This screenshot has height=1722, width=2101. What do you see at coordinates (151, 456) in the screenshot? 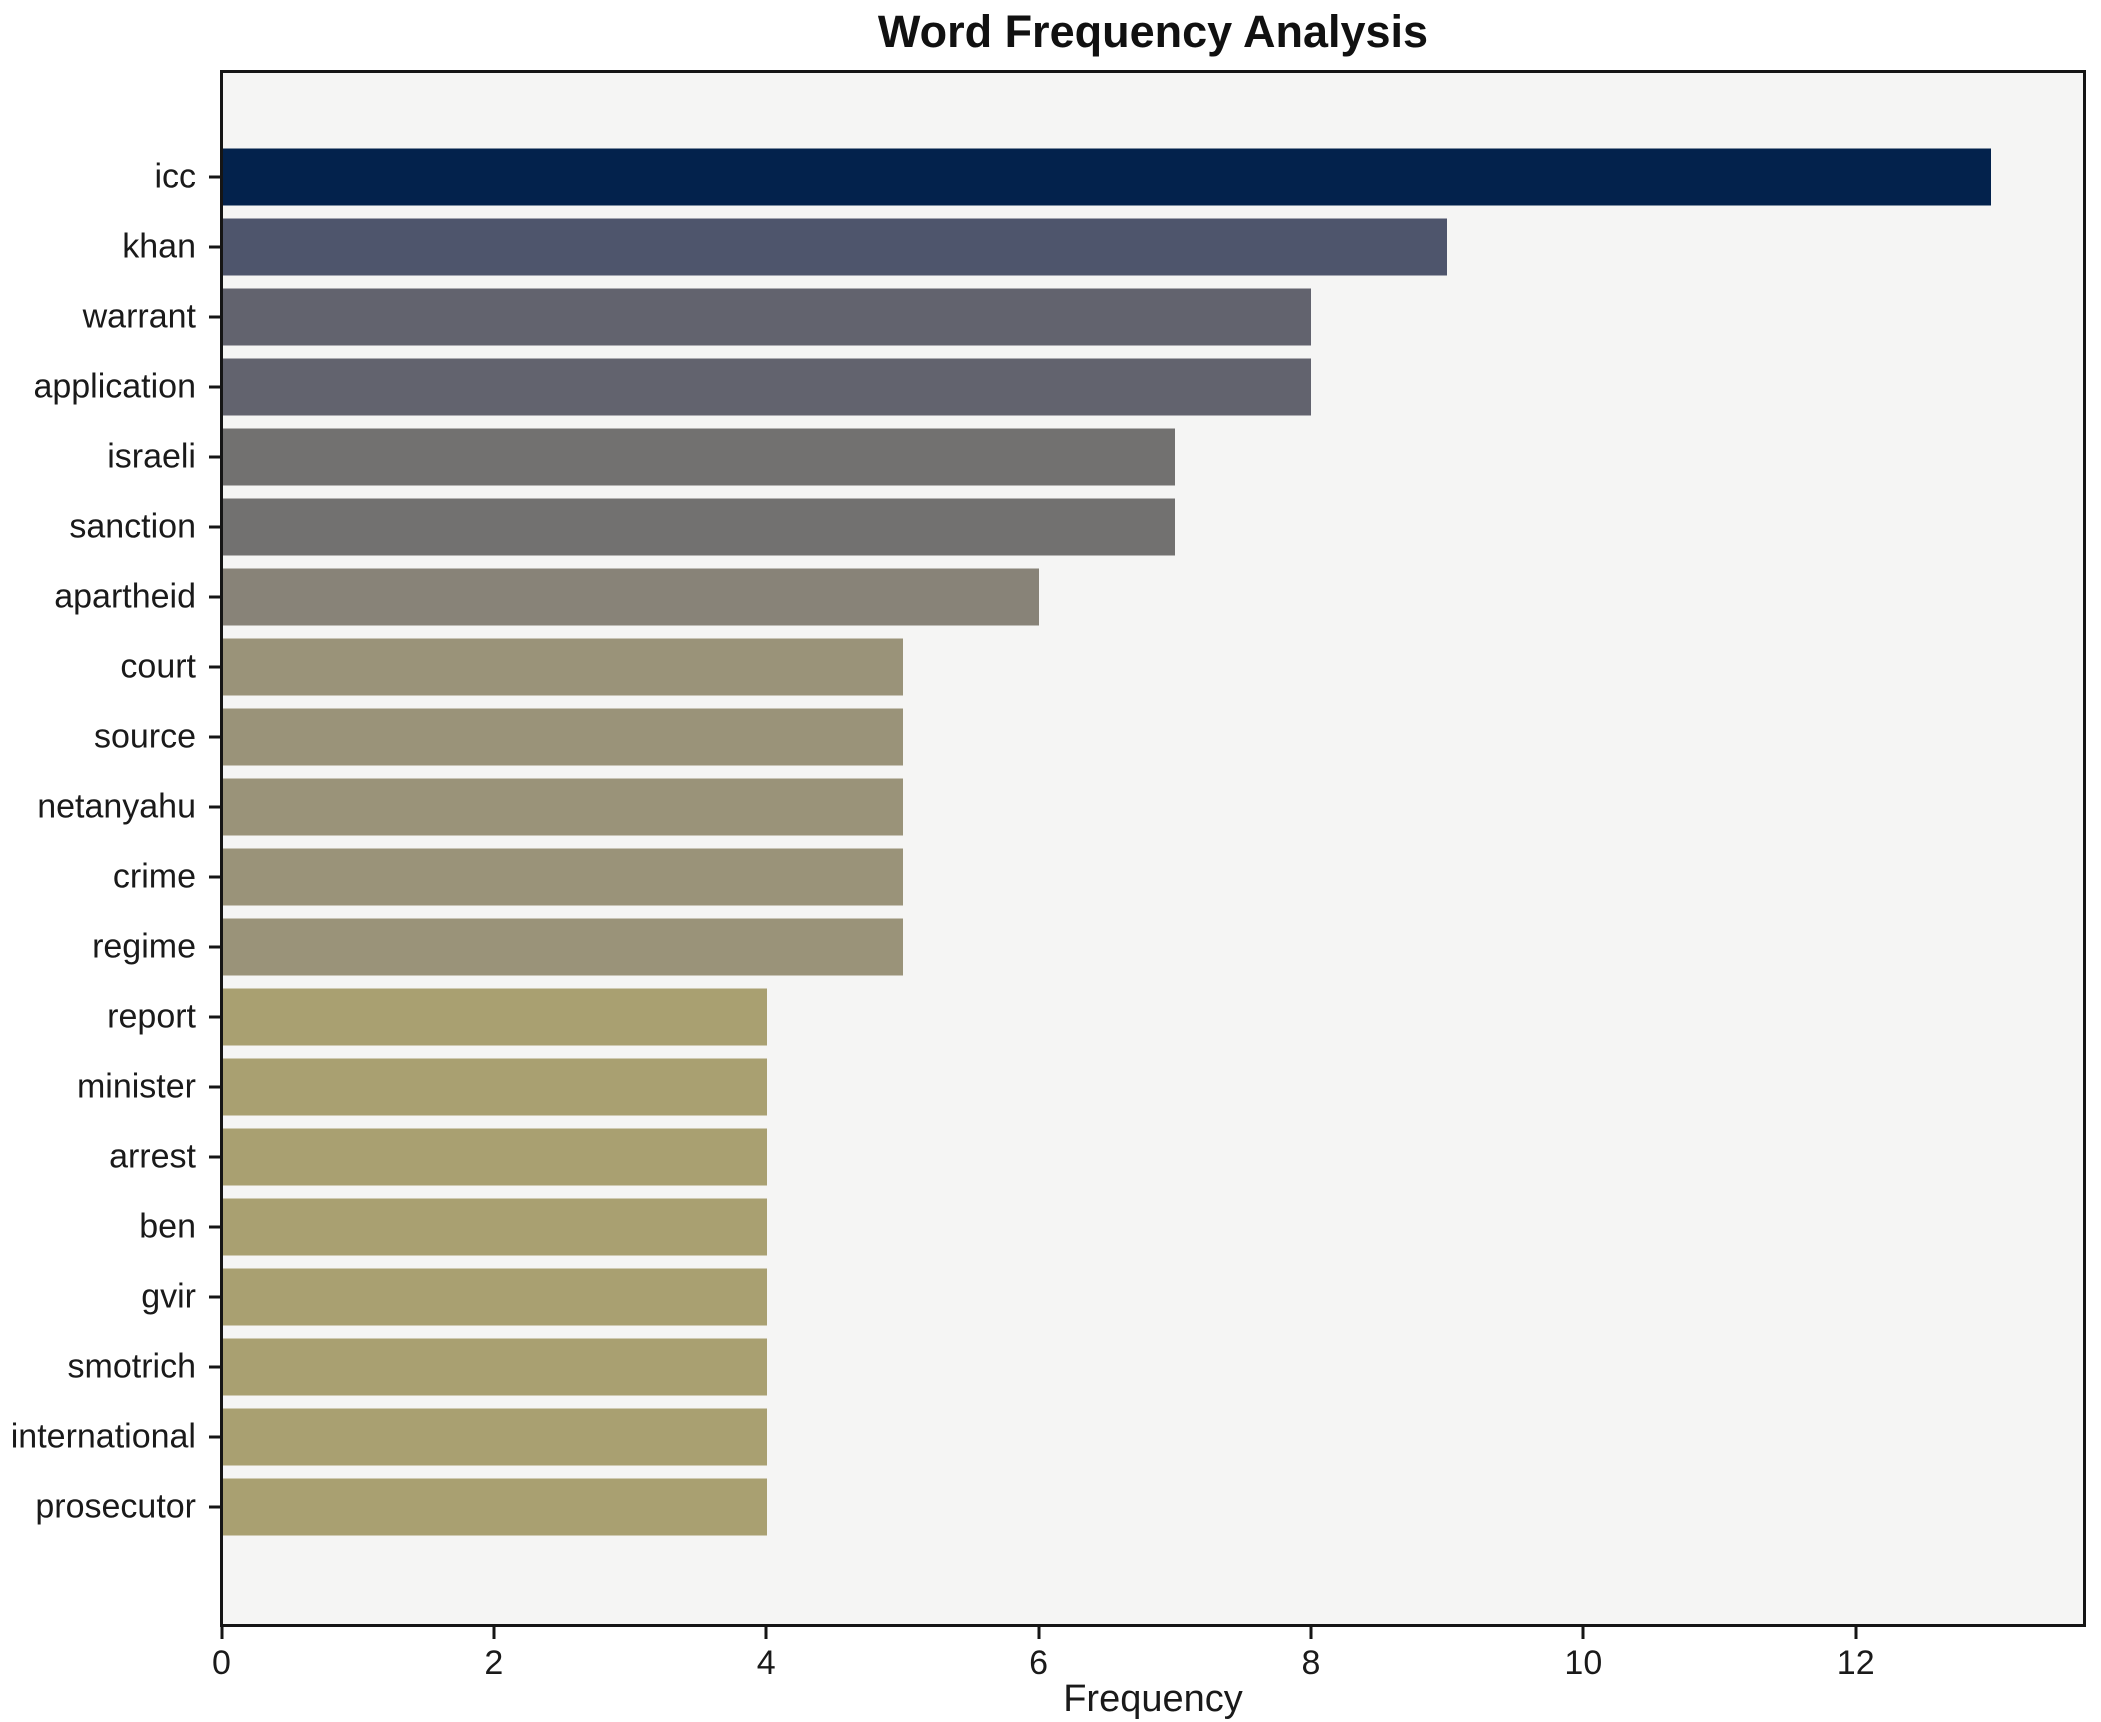
I see `category-label: israeli` at bounding box center [151, 456].